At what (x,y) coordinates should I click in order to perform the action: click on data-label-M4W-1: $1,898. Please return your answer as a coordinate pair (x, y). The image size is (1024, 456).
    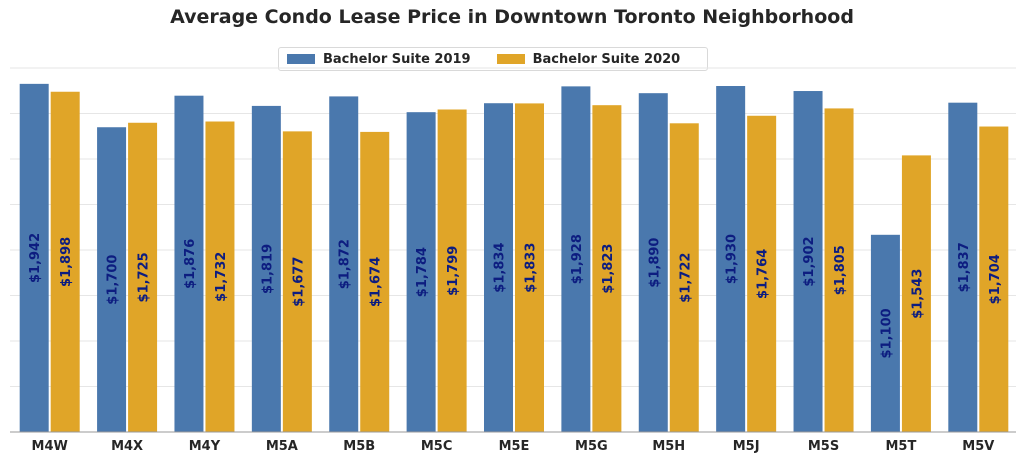
    Looking at the image, I should click on (66, 262).